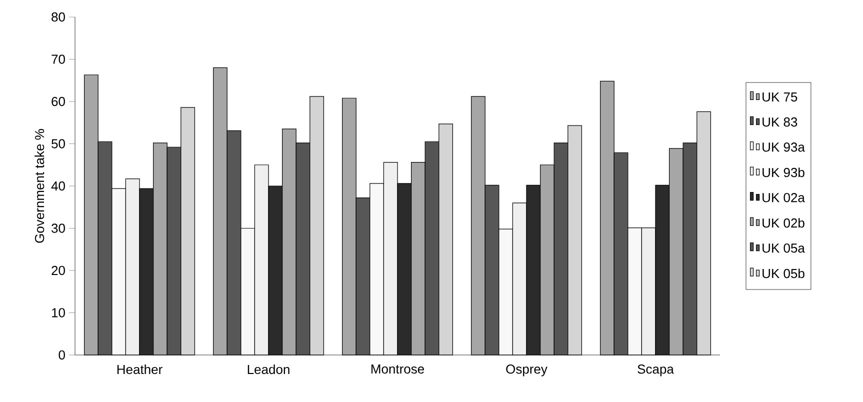  Describe the element at coordinates (397, 369) in the screenshot. I see `x-tick-label: Montrose` at that location.